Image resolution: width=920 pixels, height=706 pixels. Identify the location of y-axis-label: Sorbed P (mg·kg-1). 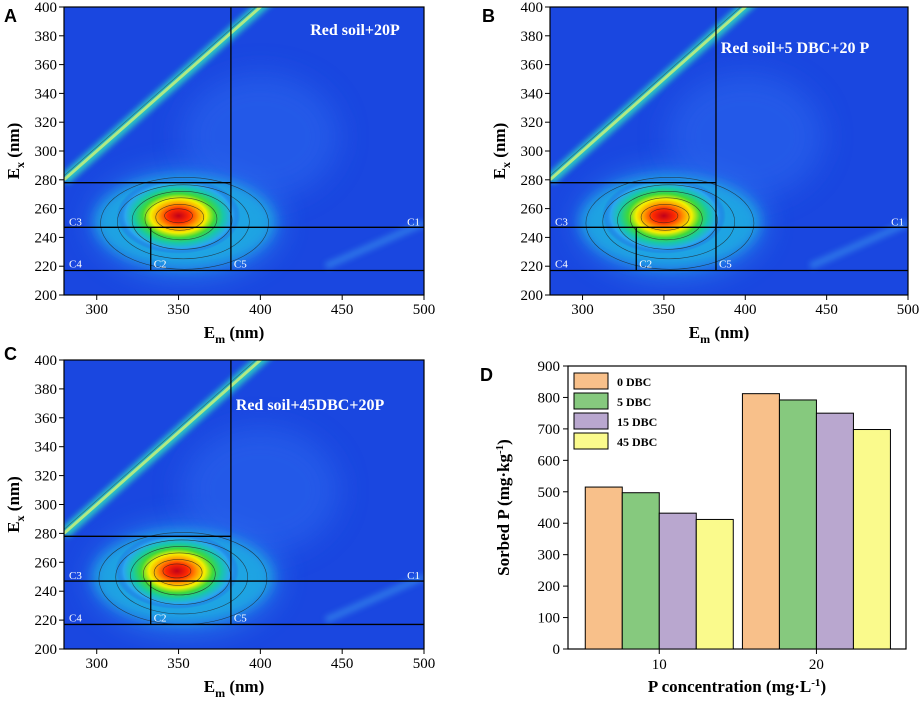
(503, 507).